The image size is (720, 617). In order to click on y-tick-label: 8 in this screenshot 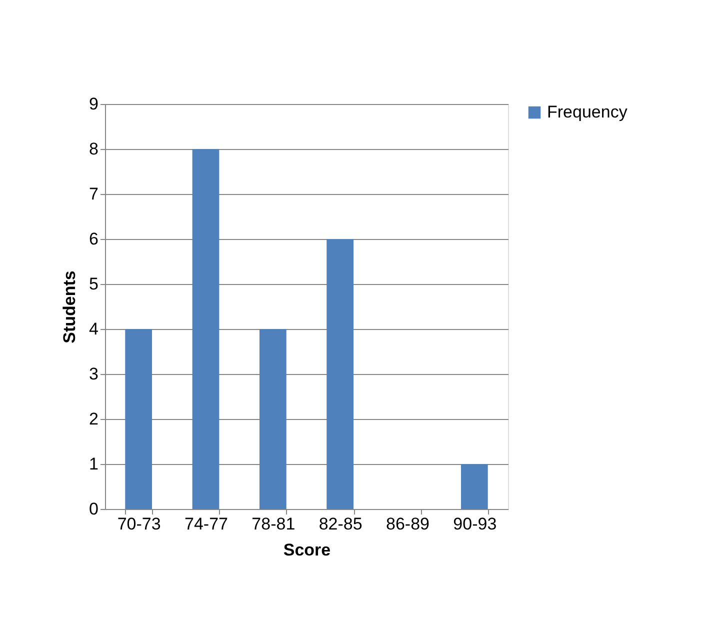, I will do `click(93, 149)`.